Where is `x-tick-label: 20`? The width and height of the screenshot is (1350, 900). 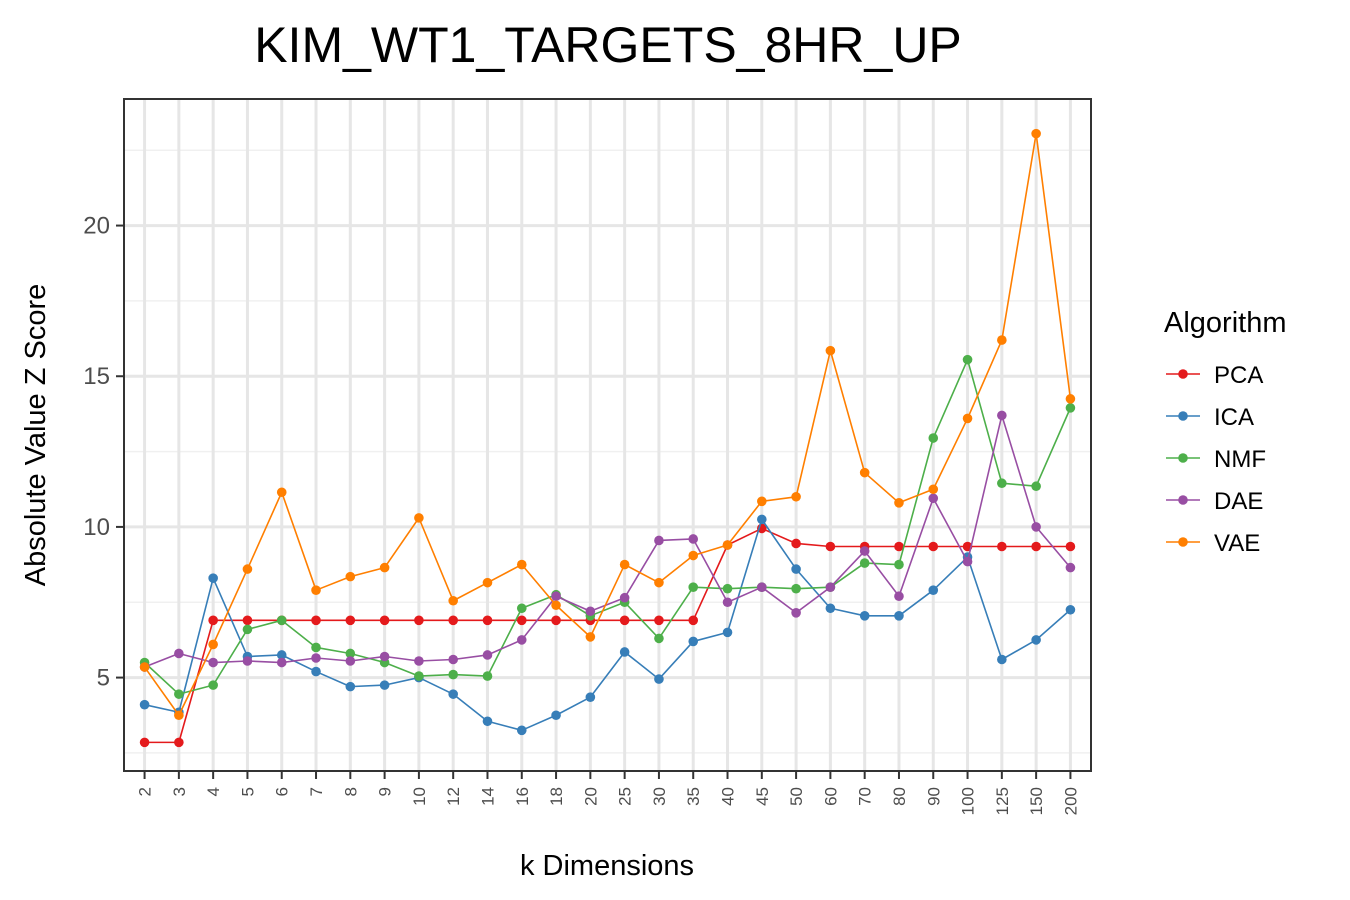
x-tick-label: 20 is located at coordinates (590, 796).